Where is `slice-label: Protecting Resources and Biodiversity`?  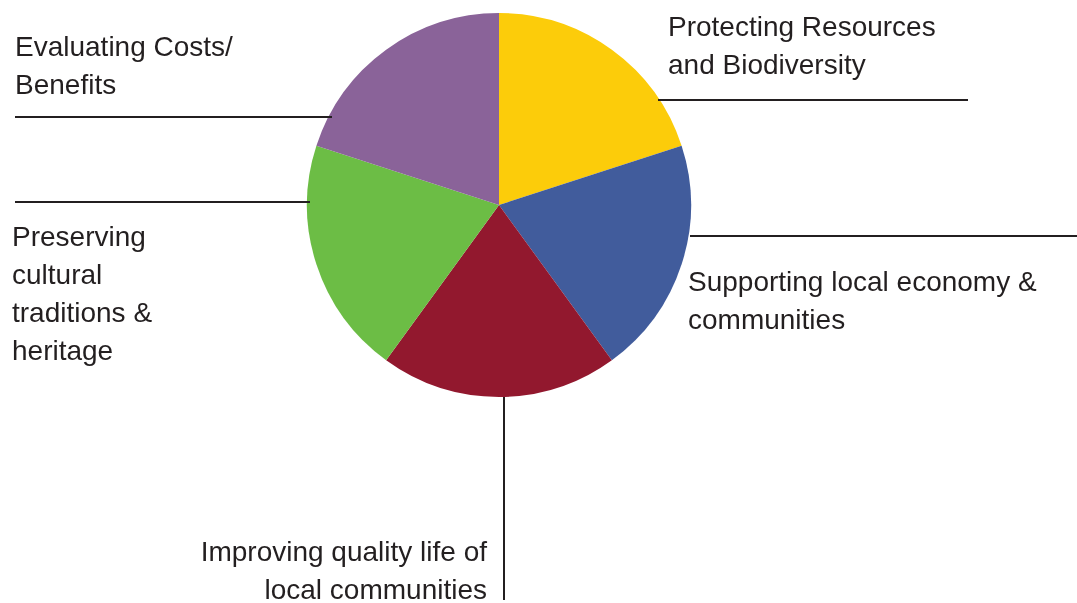 slice-label: Protecting Resources and Biodiversity is located at coordinates (802, 45).